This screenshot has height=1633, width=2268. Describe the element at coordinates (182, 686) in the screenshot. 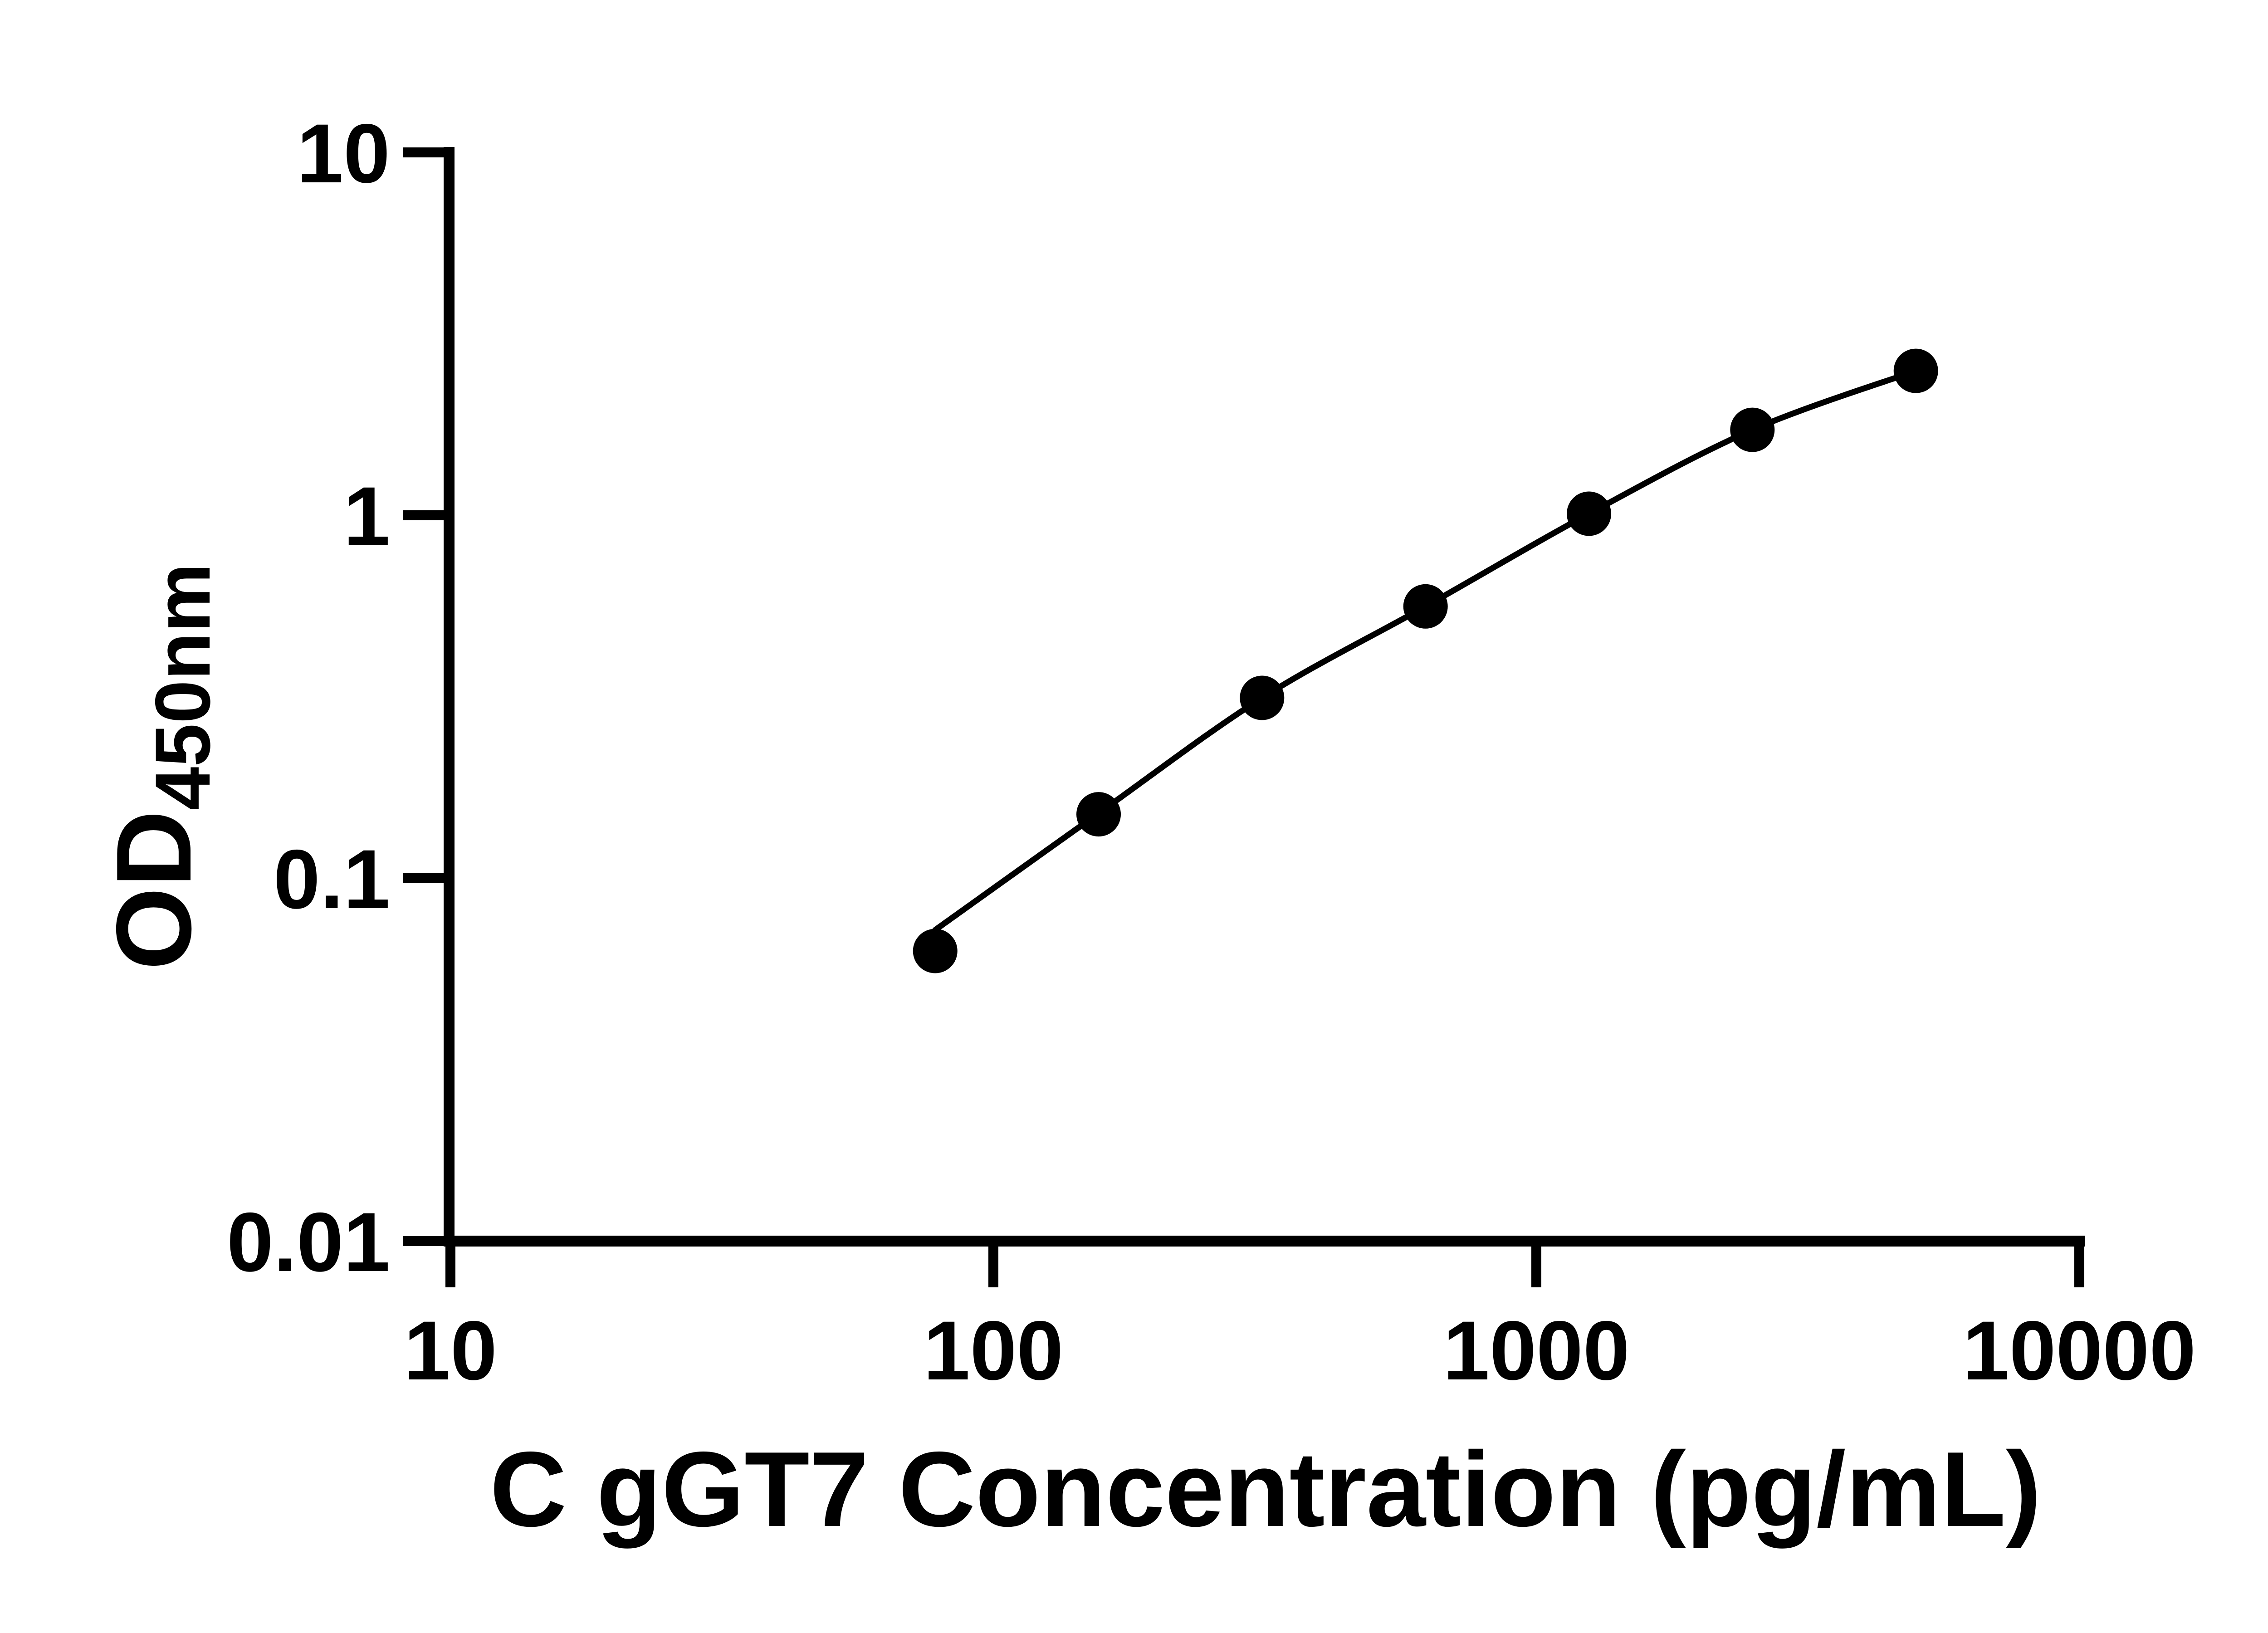

I see `y-axis-title-subscript: 450nm` at that location.